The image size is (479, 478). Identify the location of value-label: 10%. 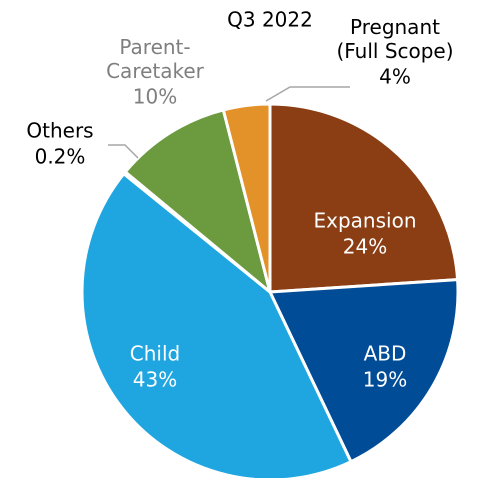
(155, 97).